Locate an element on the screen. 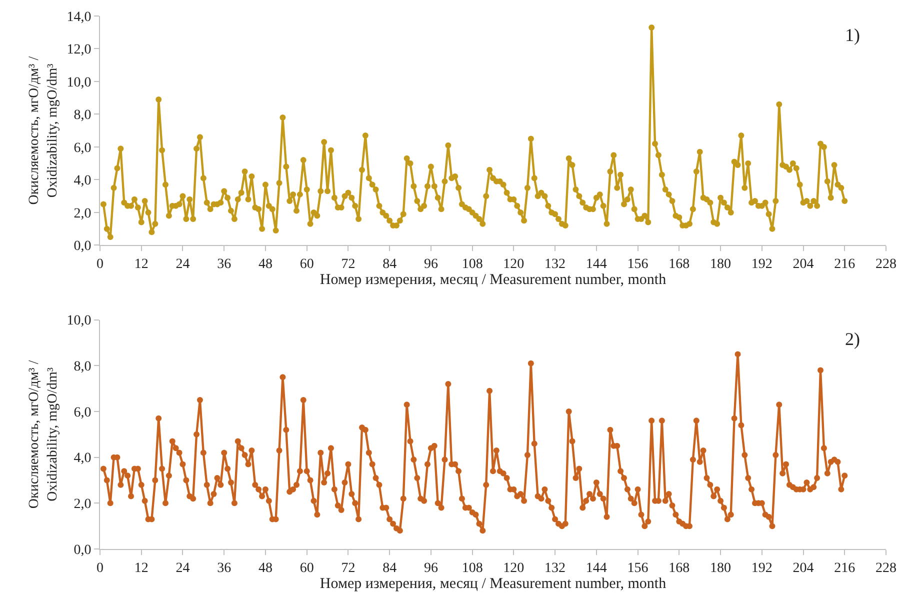 Image resolution: width=907 pixels, height=598 pixels. y-tick-label: 14,0 is located at coordinates (79, 17).